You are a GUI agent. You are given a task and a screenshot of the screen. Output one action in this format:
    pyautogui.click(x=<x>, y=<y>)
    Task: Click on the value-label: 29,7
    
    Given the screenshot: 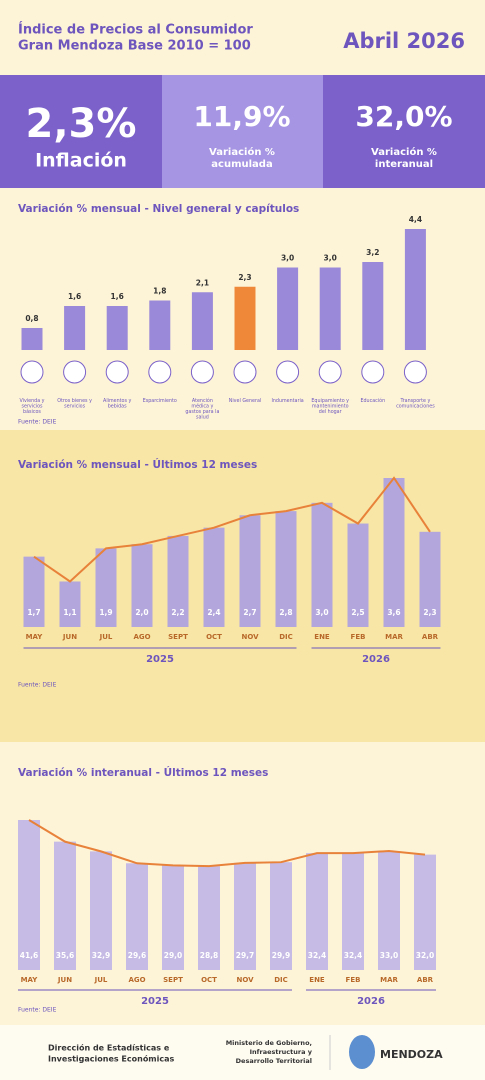 What is the action you would take?
    pyautogui.click(x=245, y=955)
    